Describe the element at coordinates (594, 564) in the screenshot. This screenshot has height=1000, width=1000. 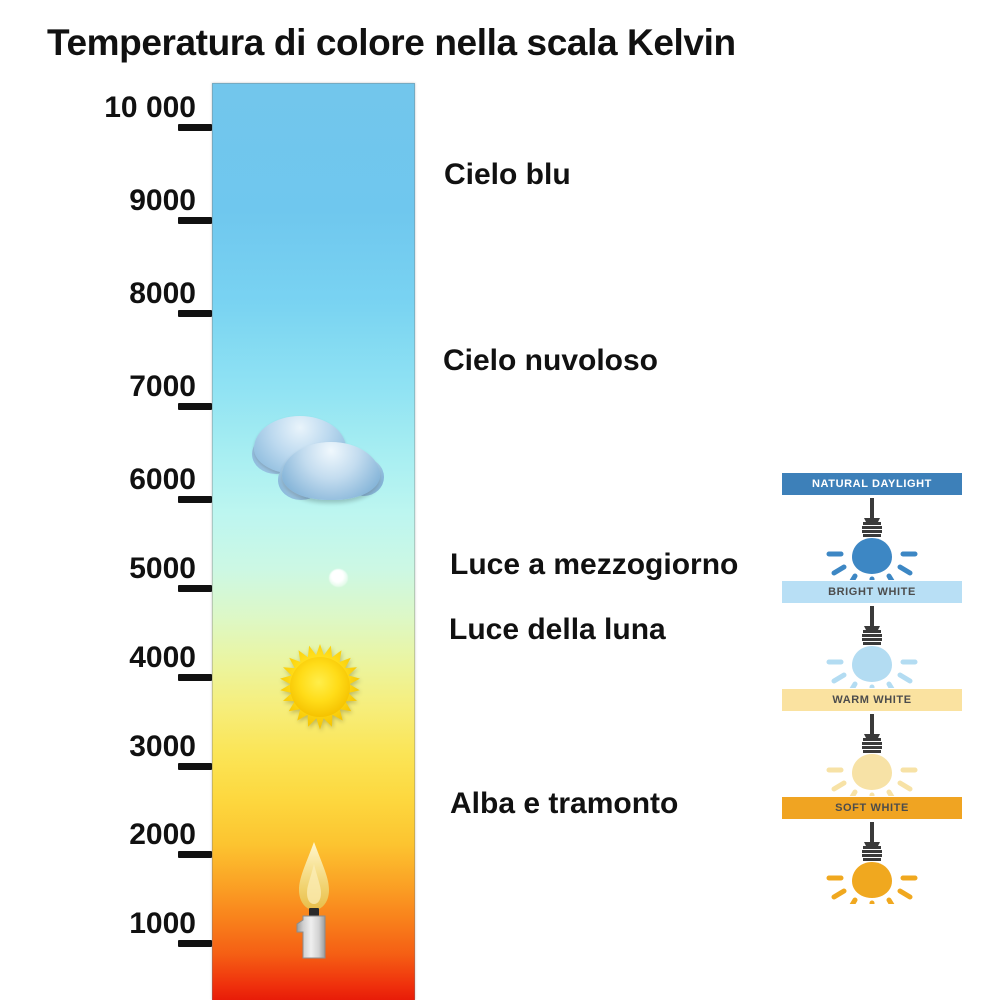
I see `description-label: Luce a mezzogiorno` at that location.